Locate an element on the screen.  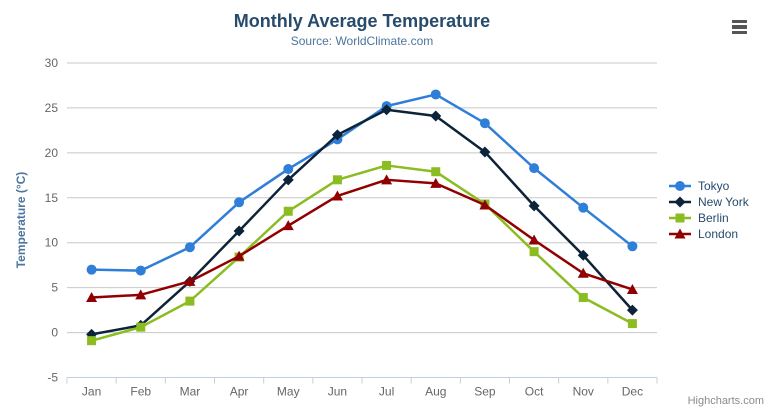
y-axis-tick-label: 15 is located at coordinates (52, 198).